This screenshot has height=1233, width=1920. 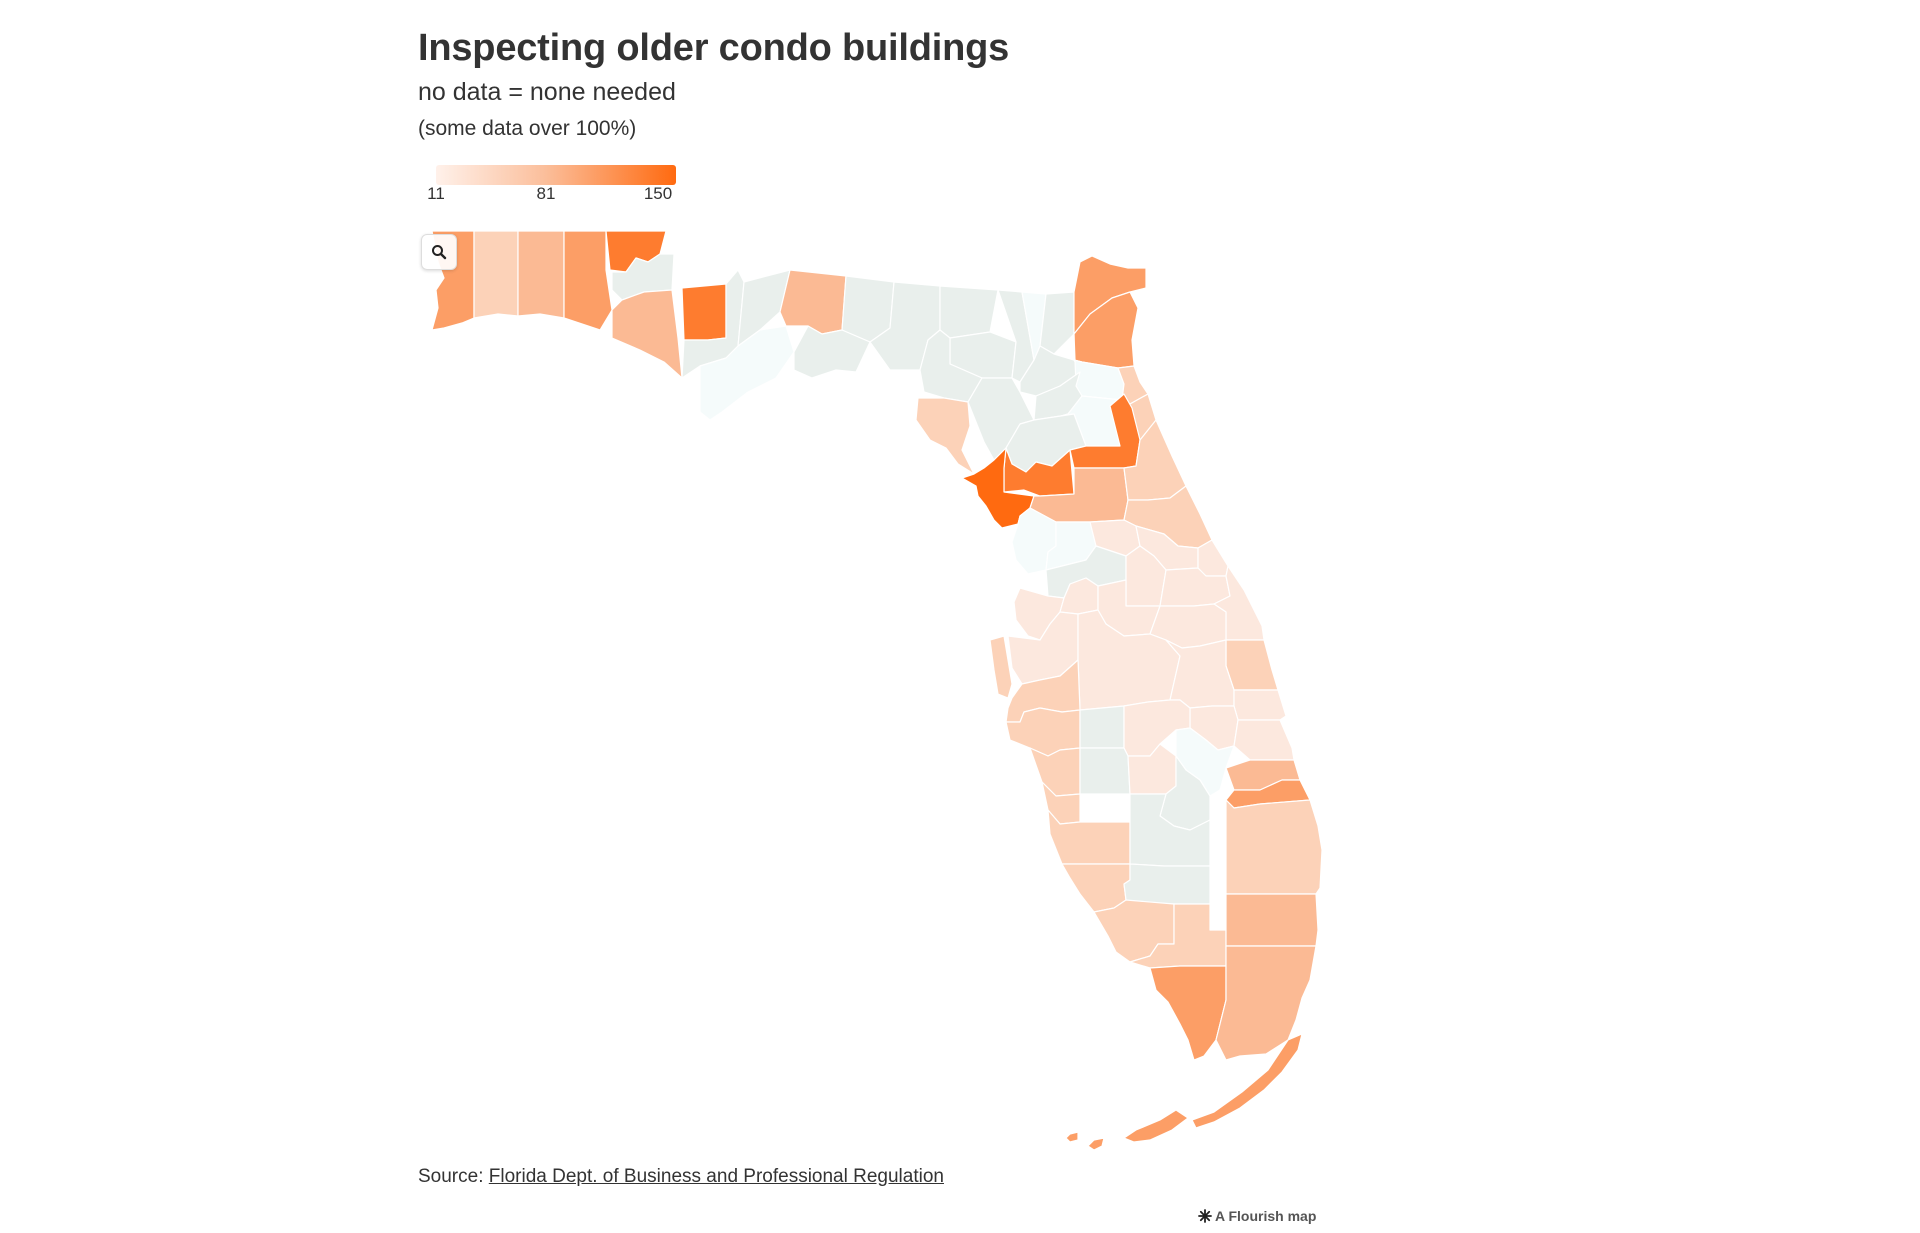 I want to click on legend-mid-label: 81, so click(x=546, y=193).